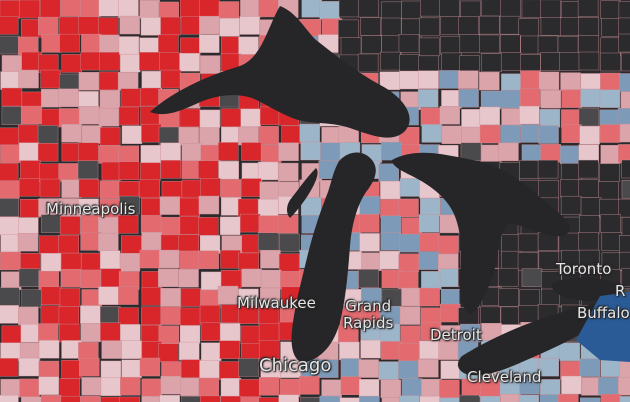 This screenshot has height=402, width=630. I want to click on city-label-grand-rapids: Grand Rapids, so click(368, 315).